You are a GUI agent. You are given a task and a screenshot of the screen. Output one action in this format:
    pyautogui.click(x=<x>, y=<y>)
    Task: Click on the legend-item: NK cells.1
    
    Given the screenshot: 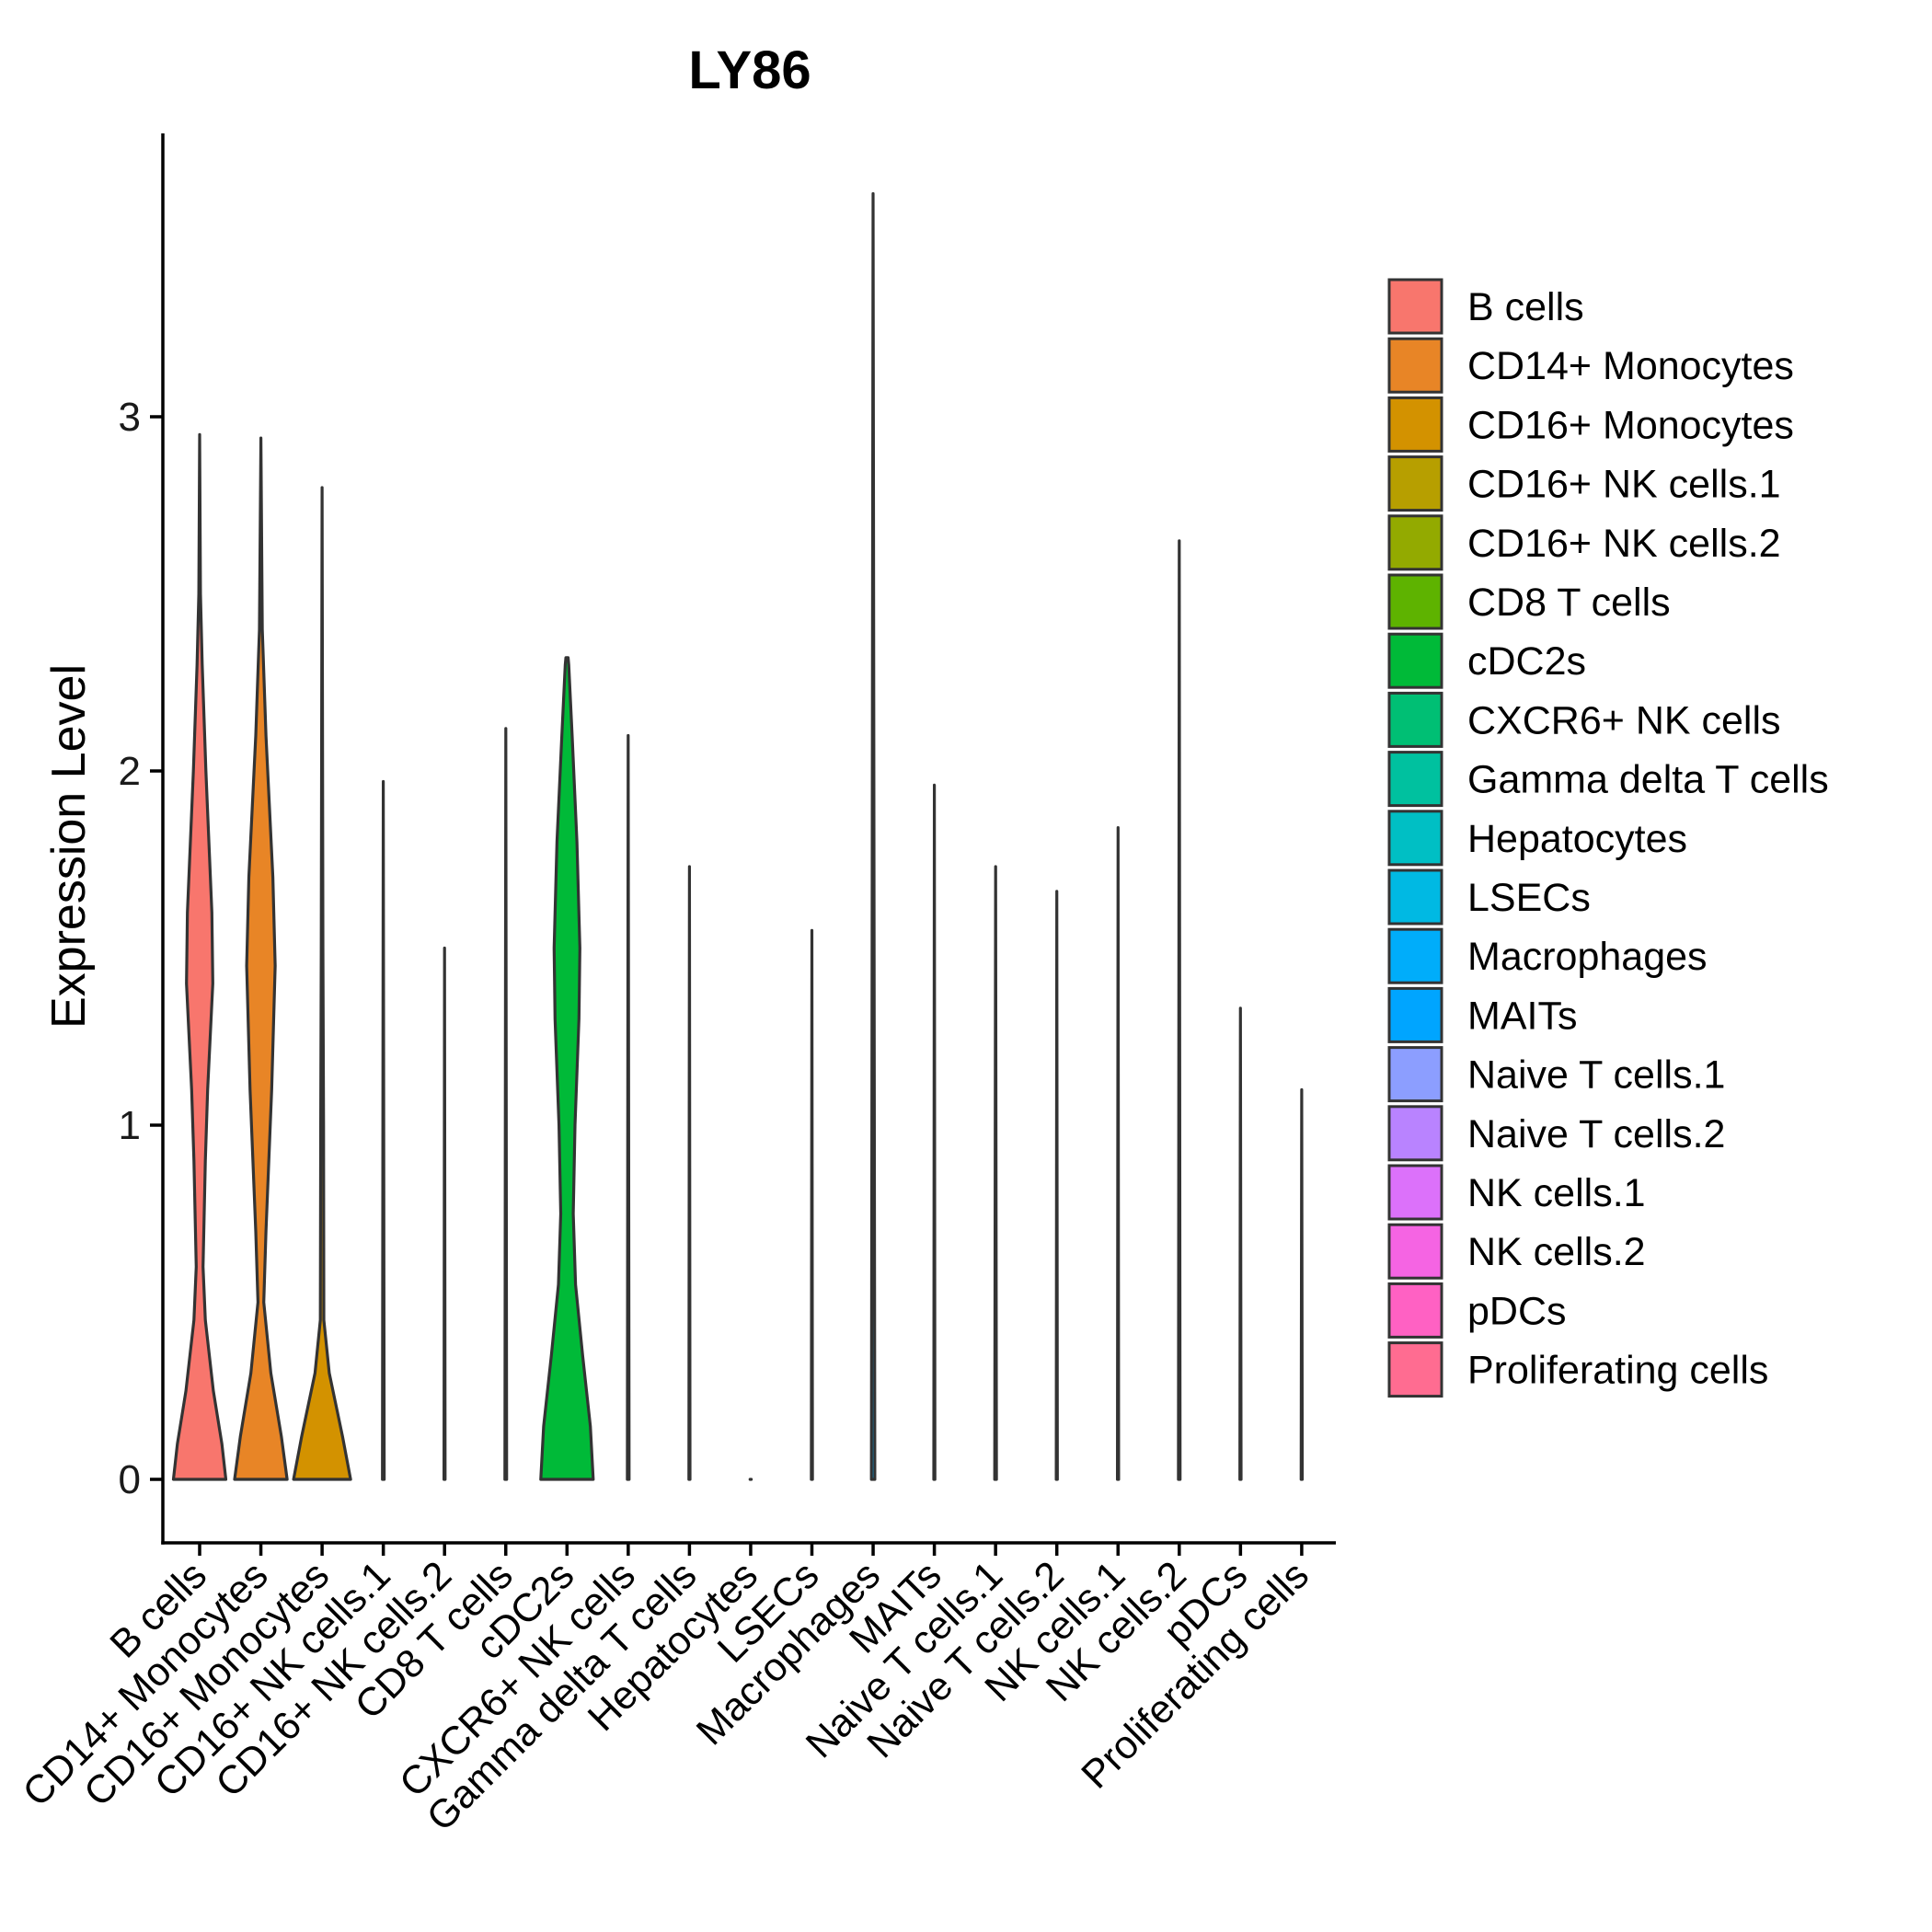 What is the action you would take?
    pyautogui.click(x=1516, y=1192)
    